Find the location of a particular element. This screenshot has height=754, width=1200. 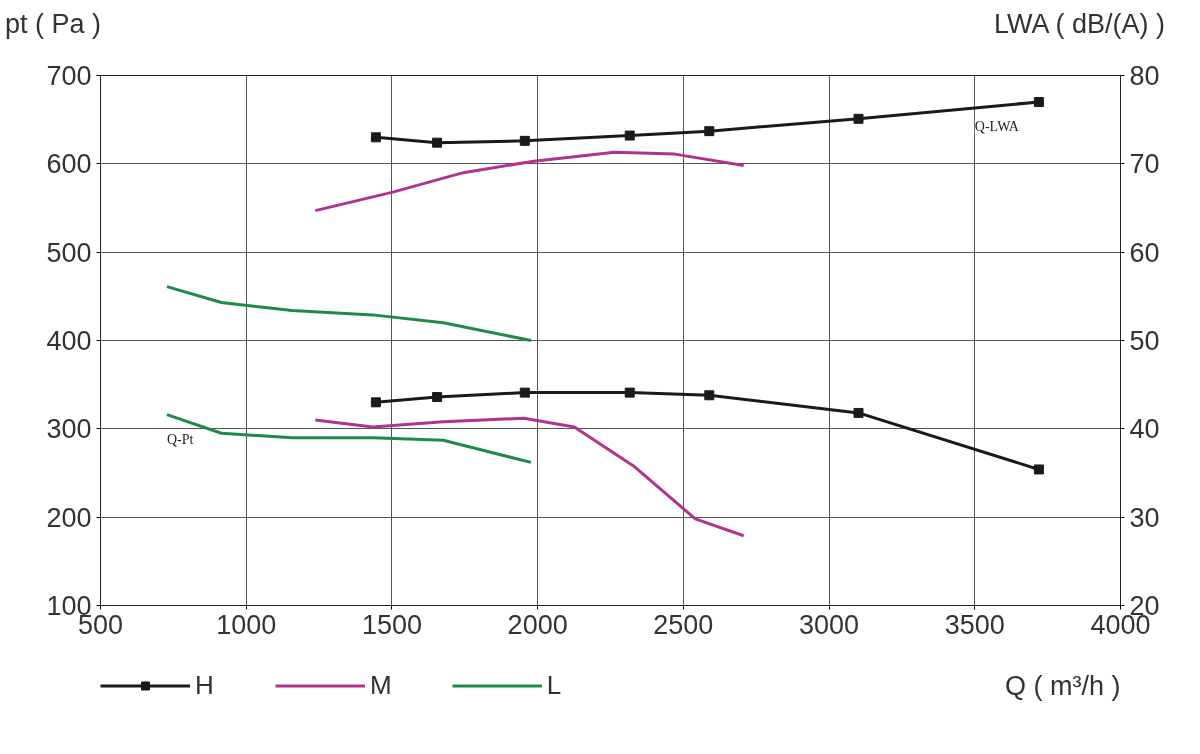

x-tick-label: 3500 is located at coordinates (974, 624).